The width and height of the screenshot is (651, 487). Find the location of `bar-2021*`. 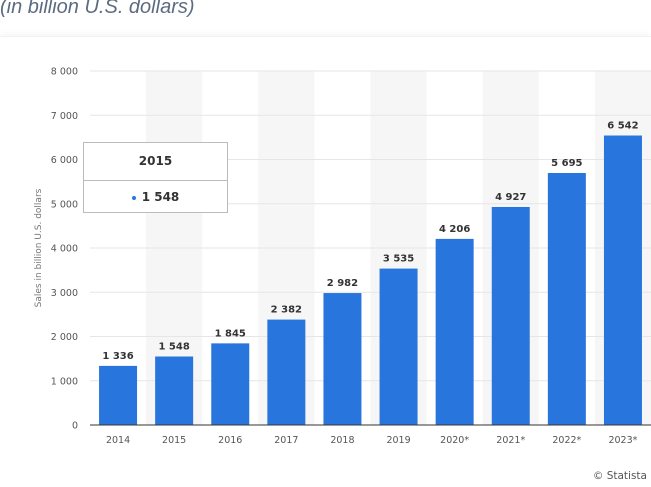

bar-2021* is located at coordinates (510, 315).